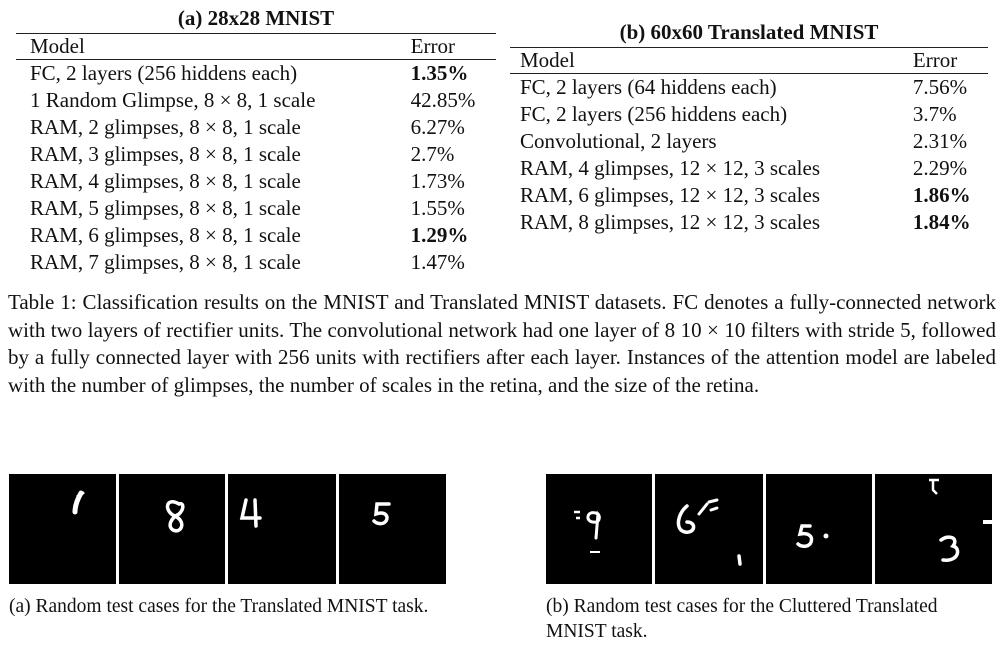 This screenshot has width=1006, height=657. Describe the element at coordinates (437, 180) in the screenshot. I see `error-cell: 1.73%` at that location.